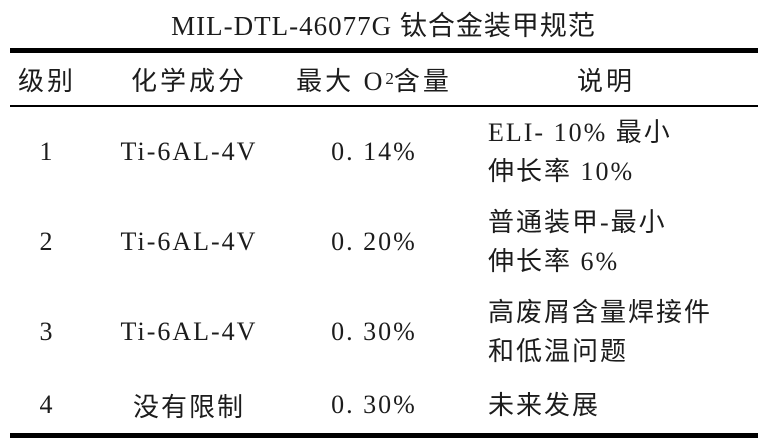 Image resolution: width=767 pixels, height=448 pixels. Describe the element at coordinates (577, 222) in the screenshot. I see `description-line: 普通装甲-最小` at that location.